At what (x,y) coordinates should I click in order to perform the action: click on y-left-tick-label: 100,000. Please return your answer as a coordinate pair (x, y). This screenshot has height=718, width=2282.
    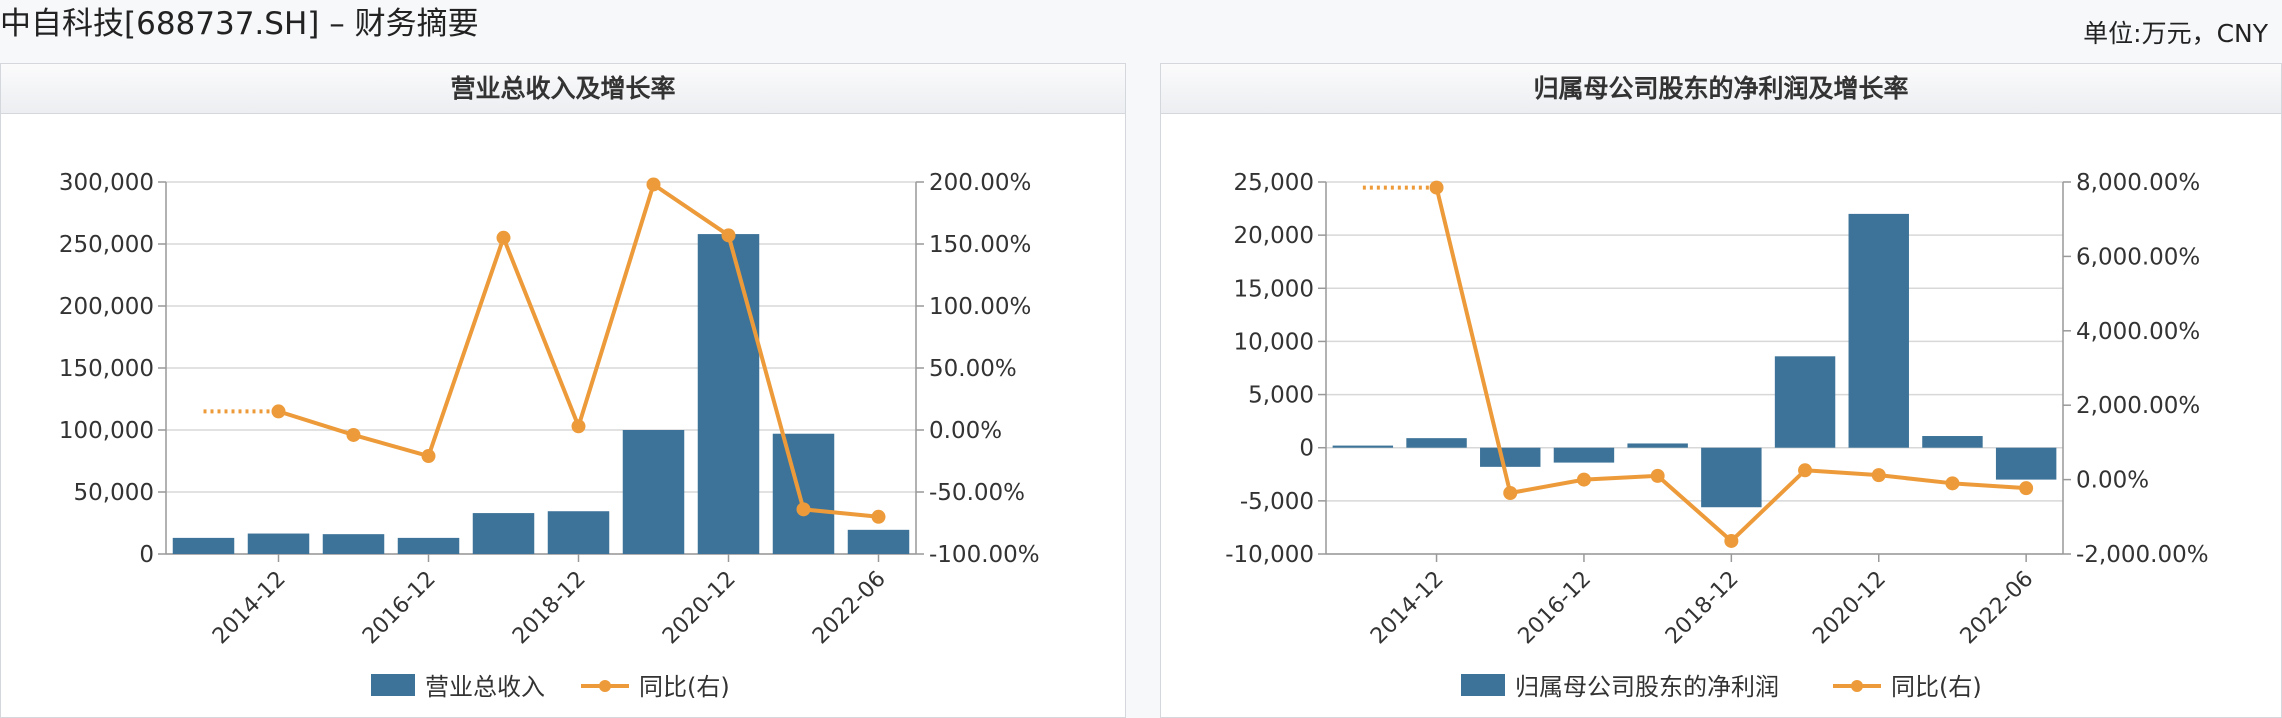
    Looking at the image, I should click on (106, 431).